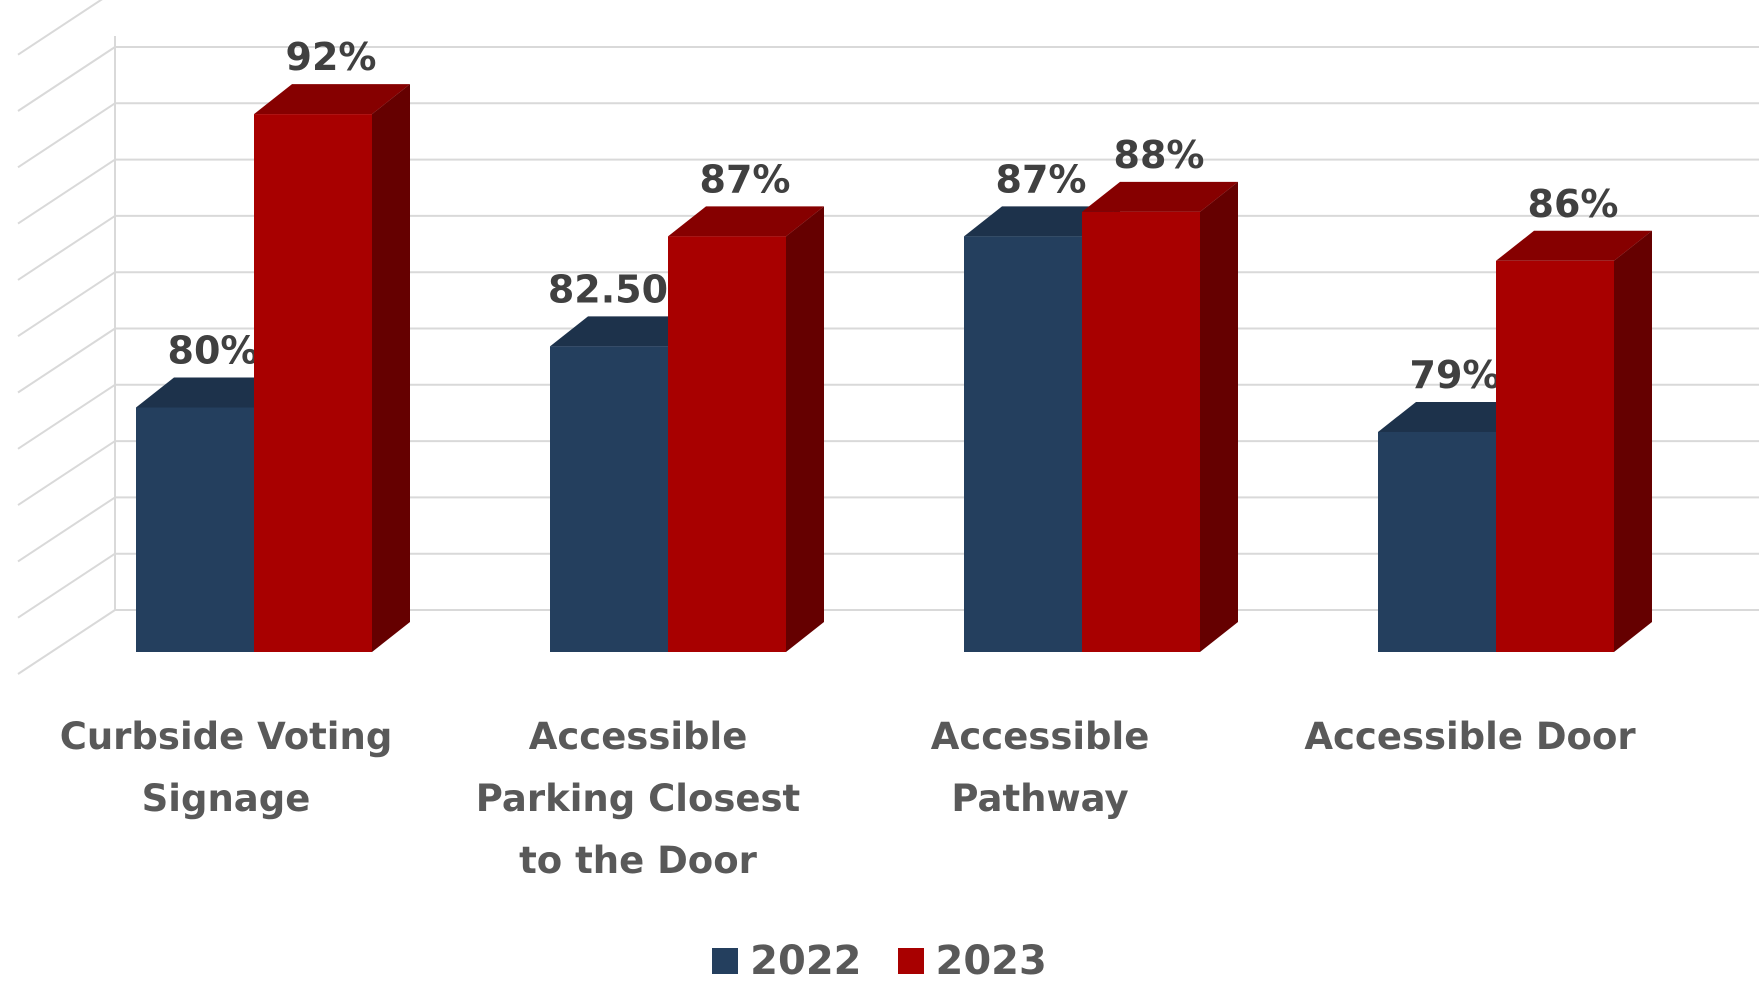 The height and width of the screenshot is (989, 1759). I want to click on legend-label-2022: 2022, so click(806, 961).